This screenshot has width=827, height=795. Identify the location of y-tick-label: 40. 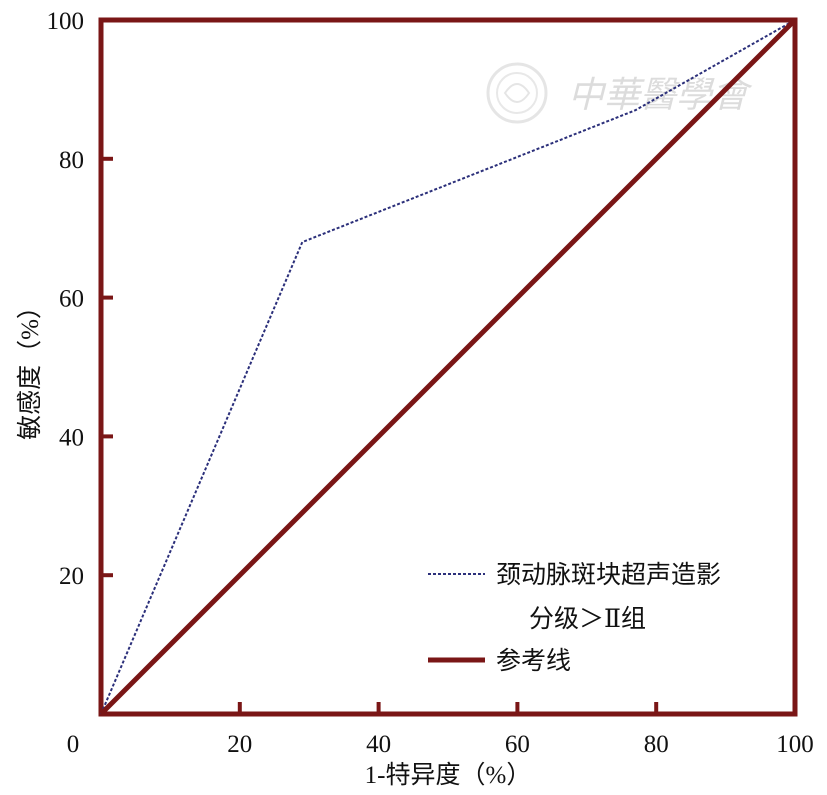
(71, 437).